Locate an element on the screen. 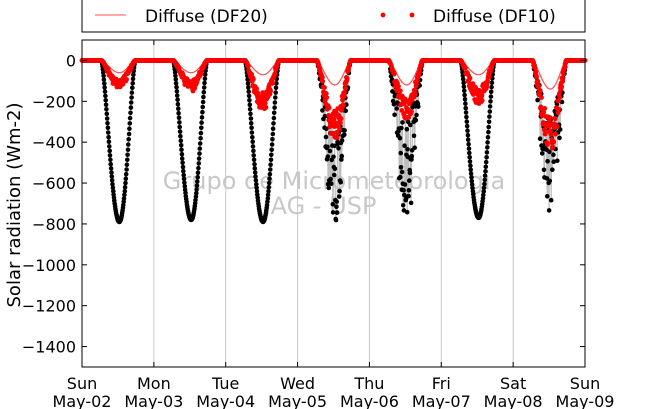 This screenshot has height=409, width=650. y-tick-label: −800 is located at coordinates (54, 224).